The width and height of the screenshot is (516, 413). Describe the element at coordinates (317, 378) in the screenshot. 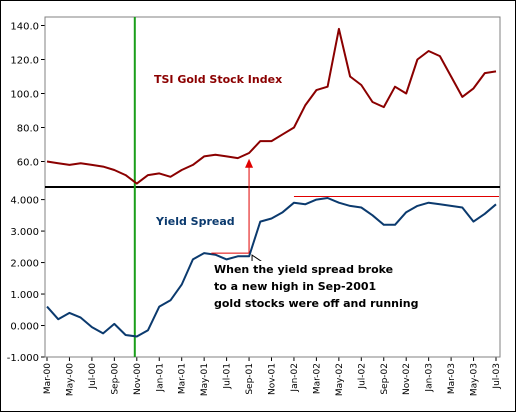

I see `x-tick-label: Mar-02` at that location.